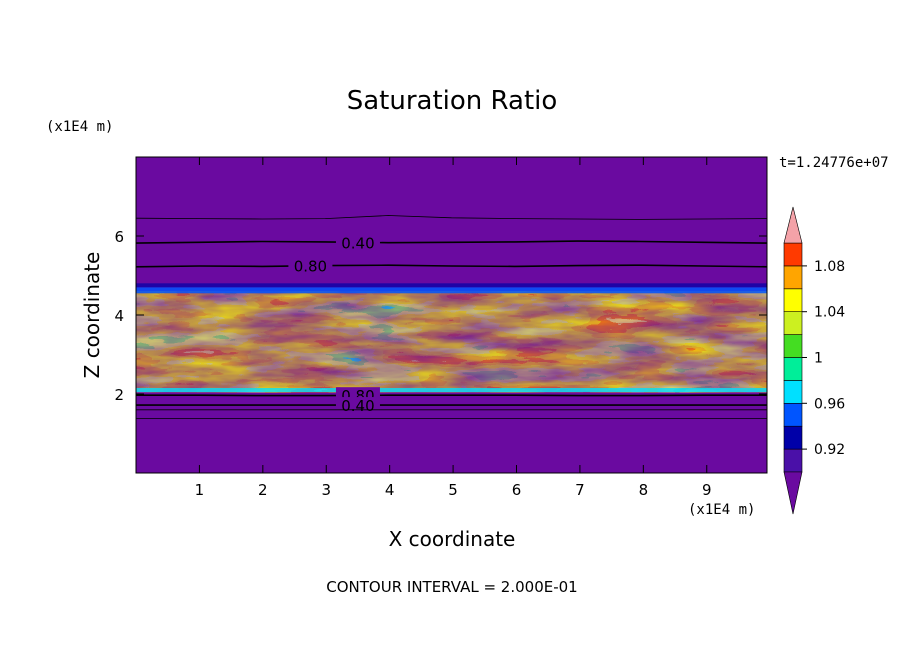  I want to click on x-tick-label-6: 7, so click(580, 490).